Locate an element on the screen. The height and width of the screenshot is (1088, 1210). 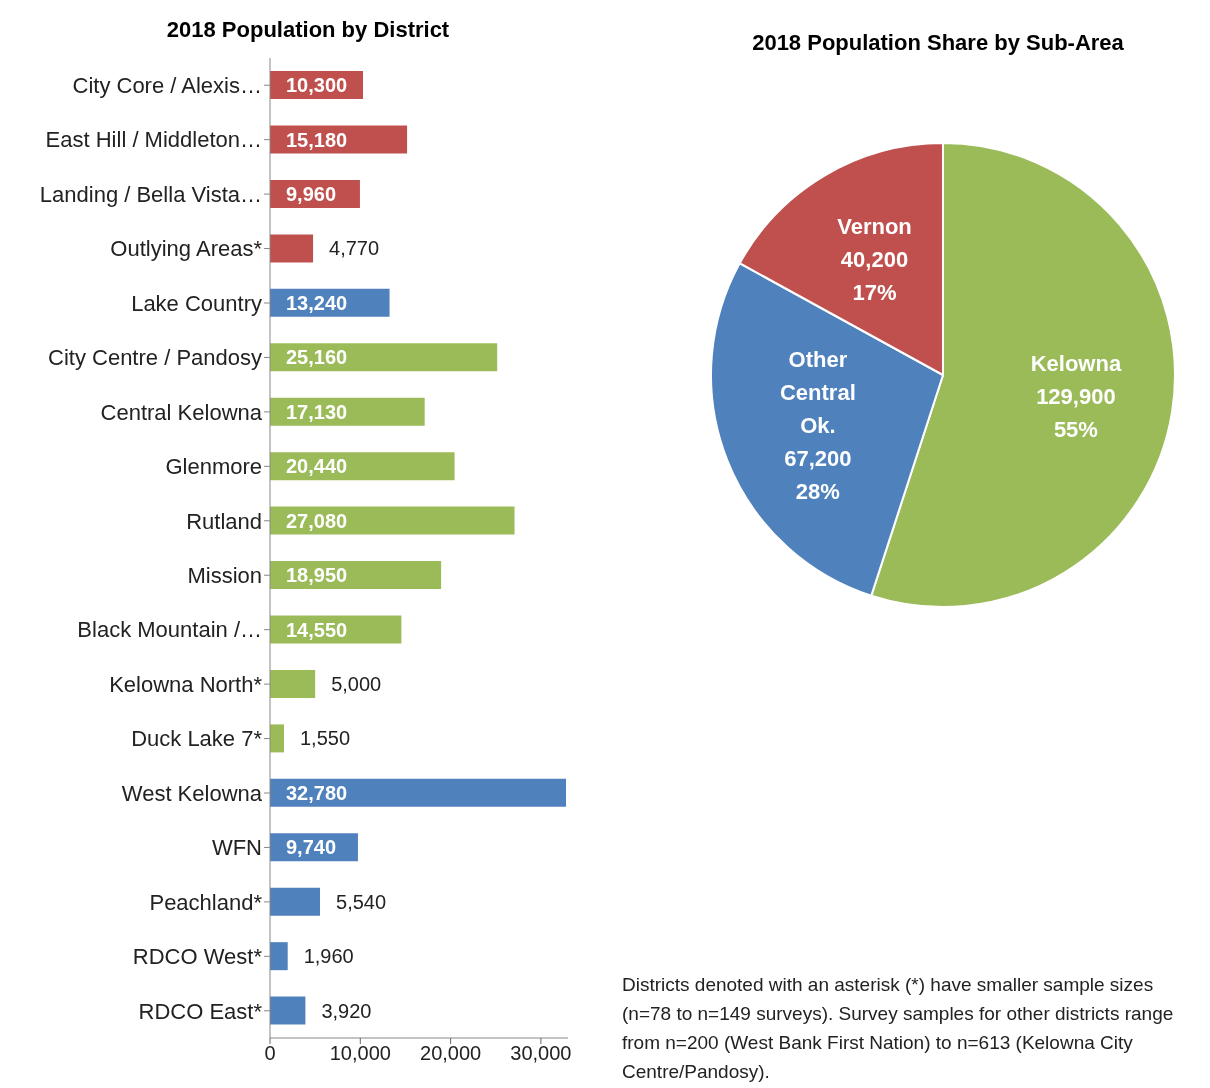
data-label: 20,440 is located at coordinates (317, 466).